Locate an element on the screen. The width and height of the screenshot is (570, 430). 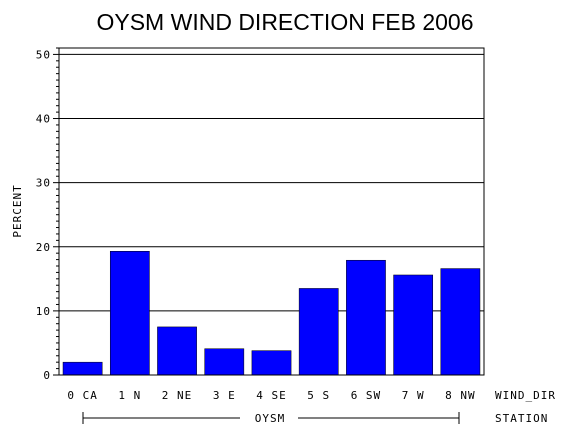
y-axis: 0 10 20 30 40 50 is located at coordinates (47, 214).